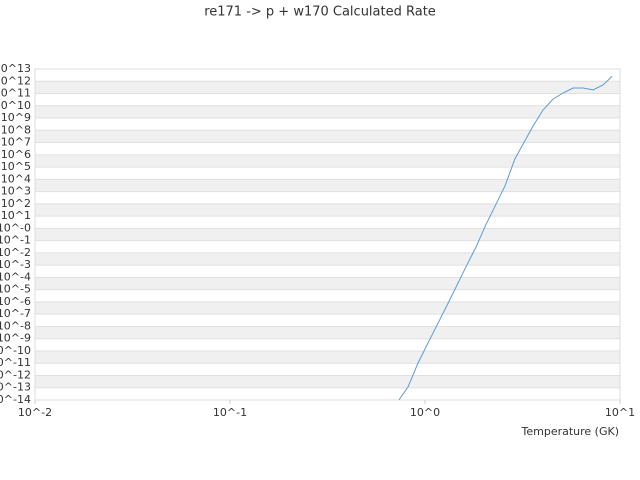 Image resolution: width=640 pixels, height=480 pixels. Describe the element at coordinates (15, 325) in the screenshot. I see `y-tick-label: 10^-8` at that location.